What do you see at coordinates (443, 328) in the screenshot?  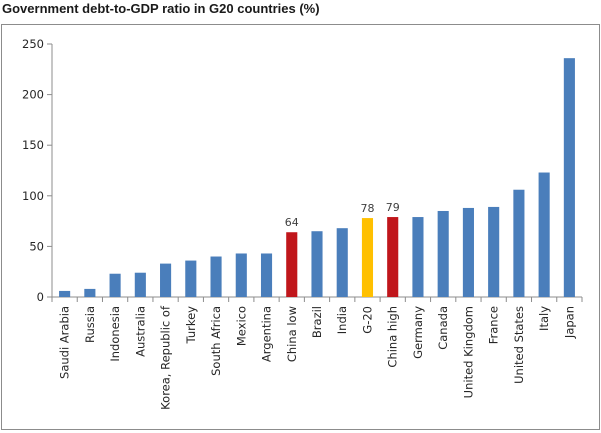 I see `category-label: Canada` at bounding box center [443, 328].